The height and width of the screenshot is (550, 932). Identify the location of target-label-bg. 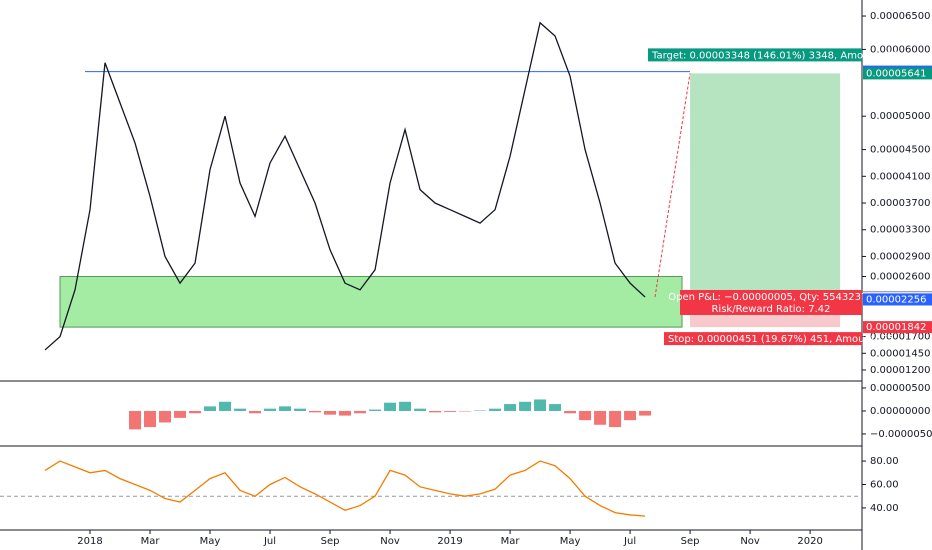
(755, 55).